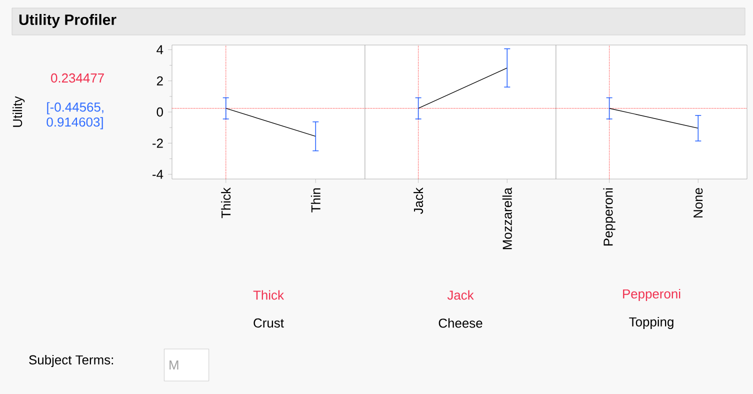 This screenshot has width=753, height=394. Describe the element at coordinates (160, 49) in the screenshot. I see `y-tick-label: 4` at that location.